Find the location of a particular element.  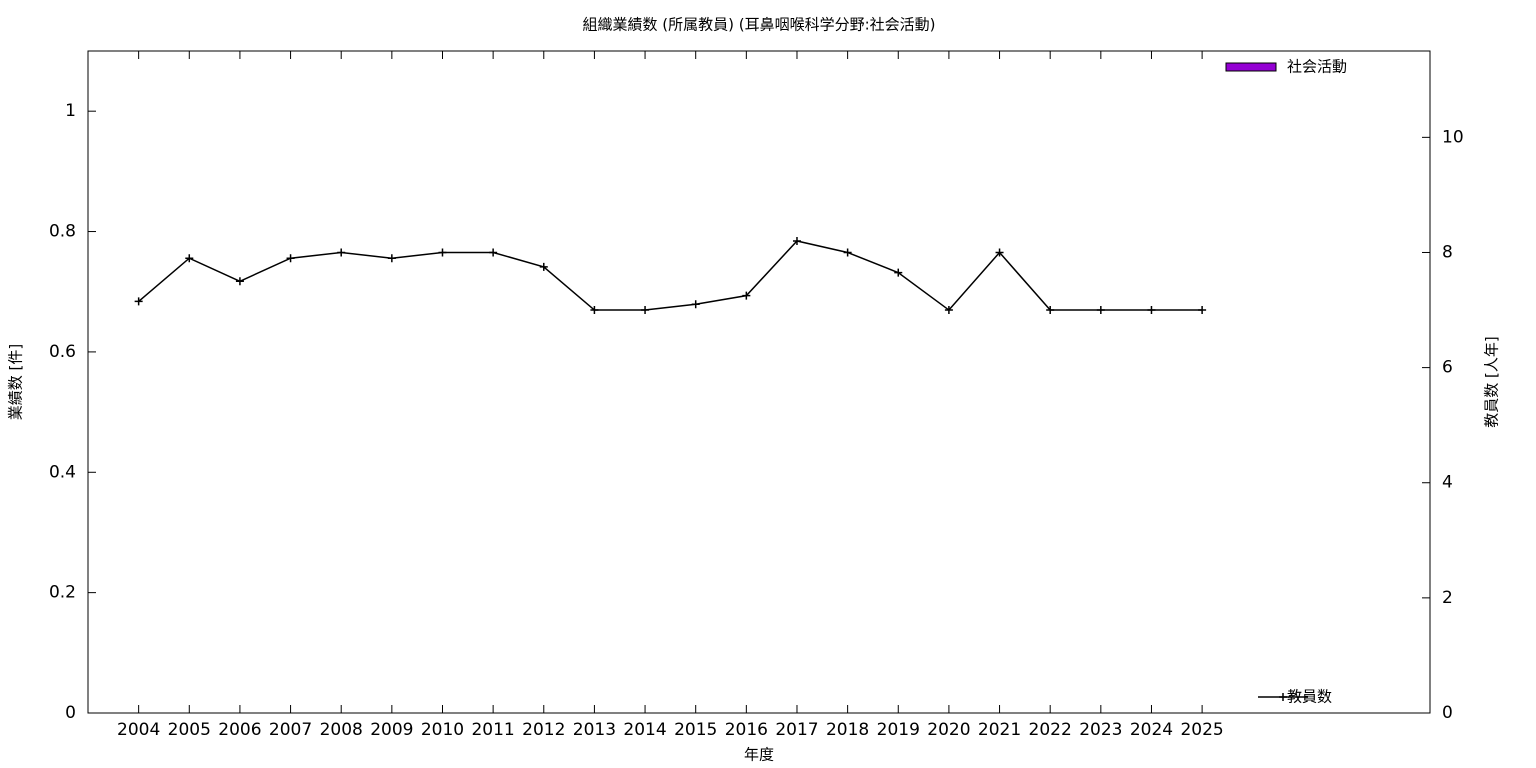

y-tick-label: 0.8 is located at coordinates (62, 232).